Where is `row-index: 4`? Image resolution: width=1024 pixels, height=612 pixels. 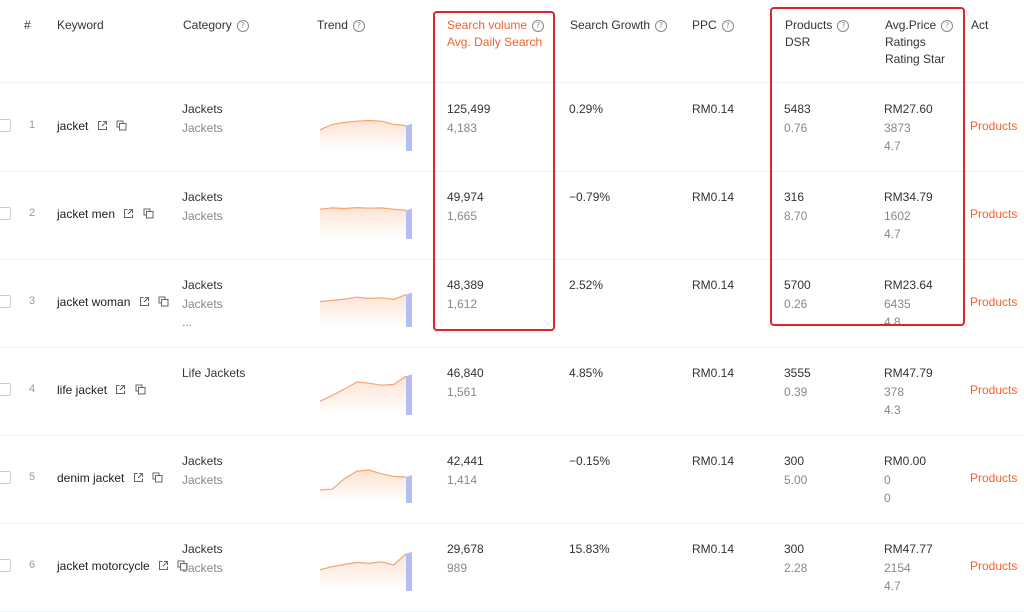 row-index: 4 is located at coordinates (32, 389).